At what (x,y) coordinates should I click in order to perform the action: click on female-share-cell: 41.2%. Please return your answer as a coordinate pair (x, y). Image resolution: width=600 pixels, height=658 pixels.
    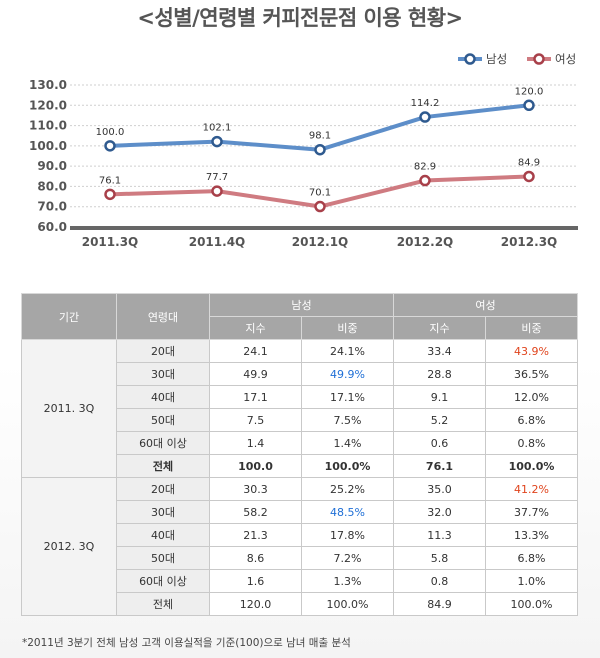
    Looking at the image, I should click on (531, 489).